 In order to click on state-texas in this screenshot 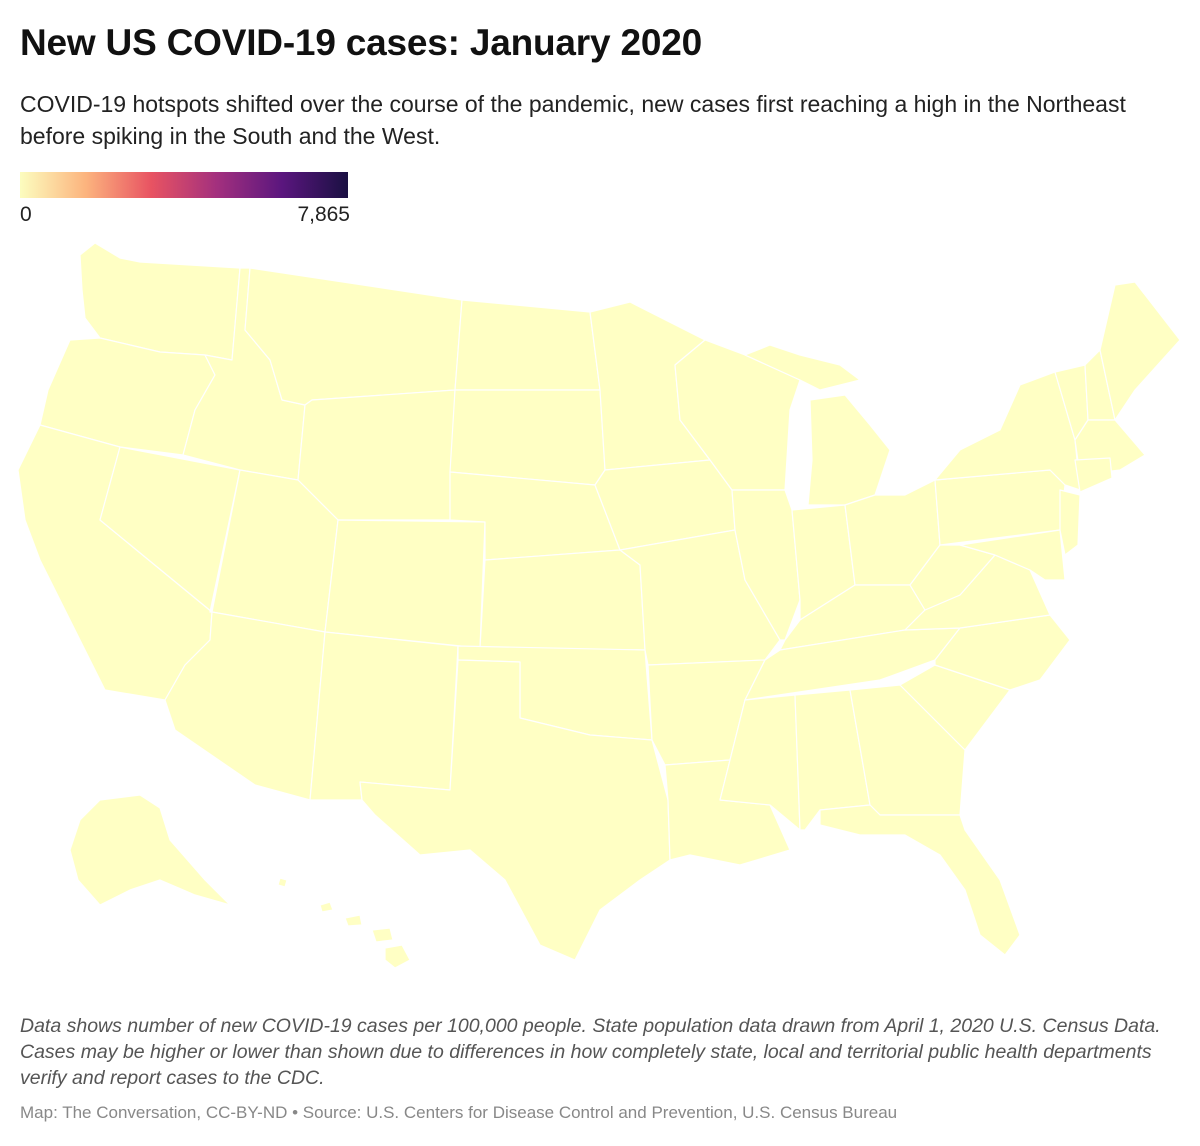, I will do `click(515, 810)`.